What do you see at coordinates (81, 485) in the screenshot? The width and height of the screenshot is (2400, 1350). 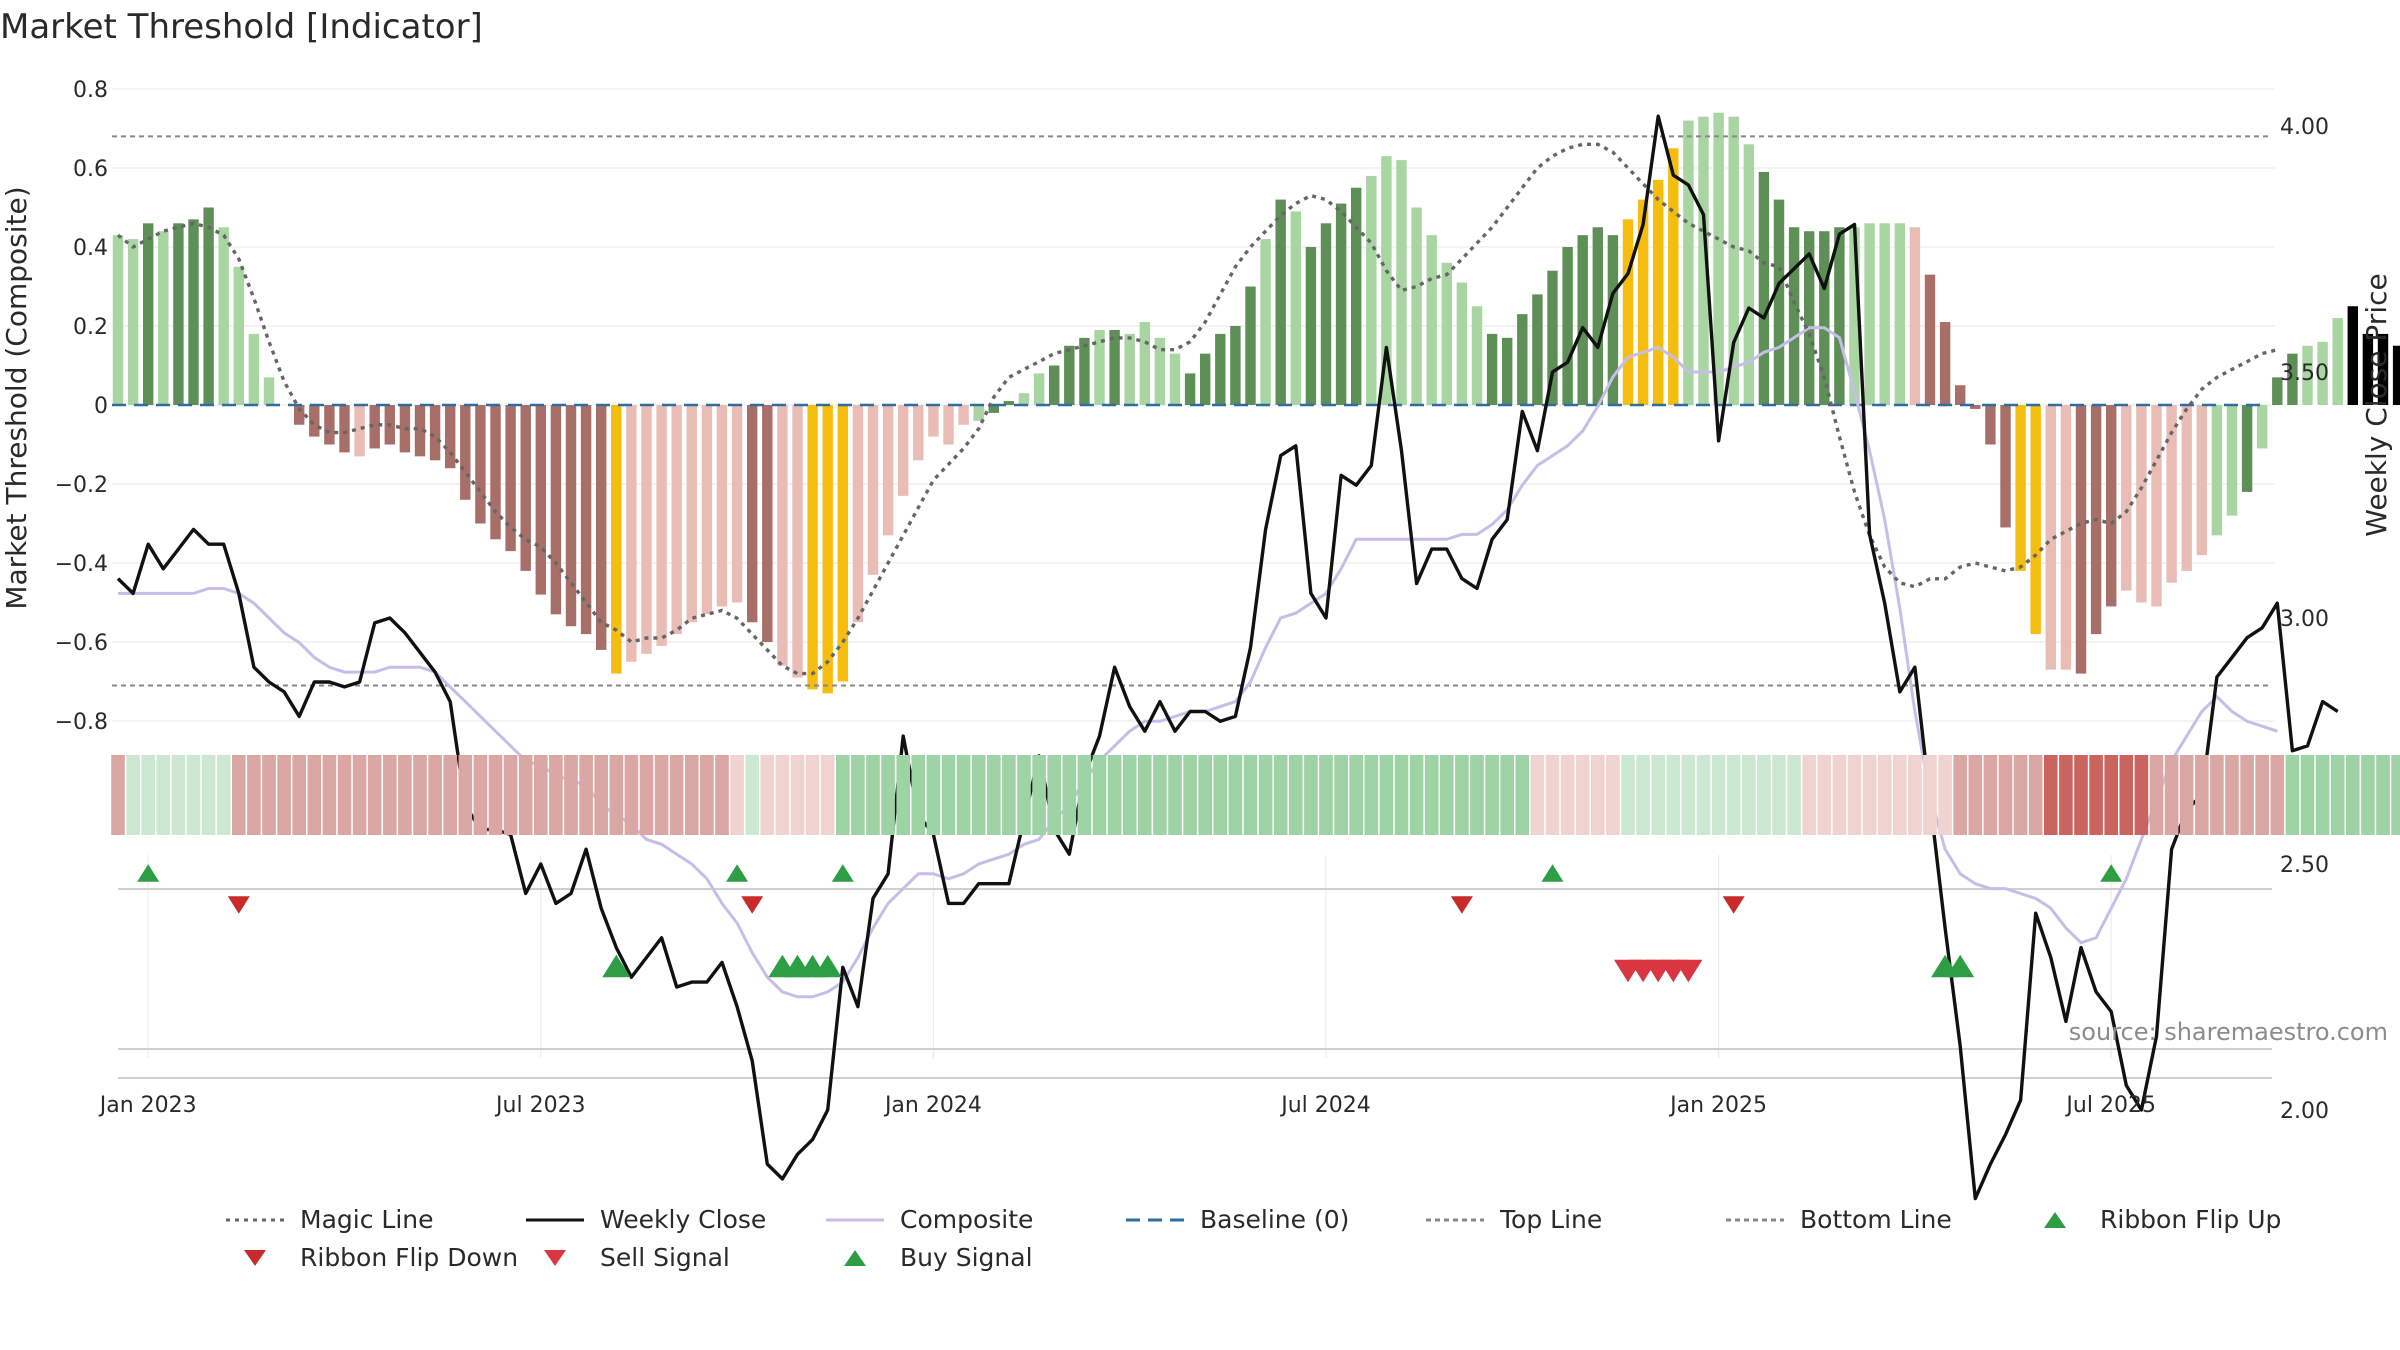 I see `y-tick-left: −0.2` at bounding box center [81, 485].